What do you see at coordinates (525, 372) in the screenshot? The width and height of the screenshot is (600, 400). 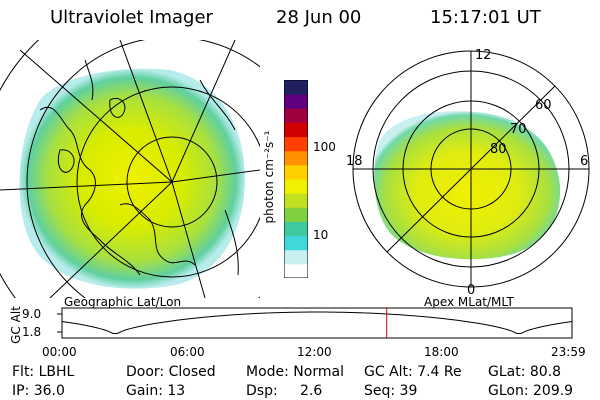 I see `glat-status: GLat: 80.8` at bounding box center [525, 372].